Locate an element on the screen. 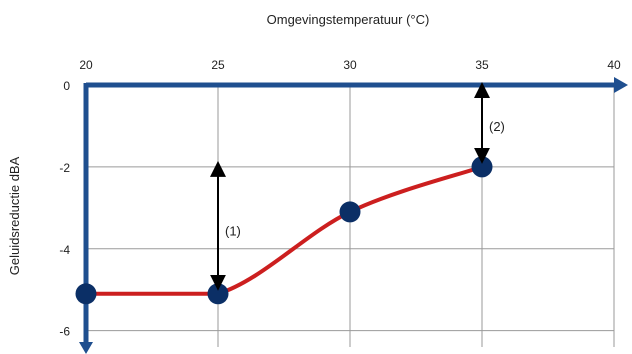 This screenshot has width=632, height=354. annotation-label: (2) is located at coordinates (497, 126).